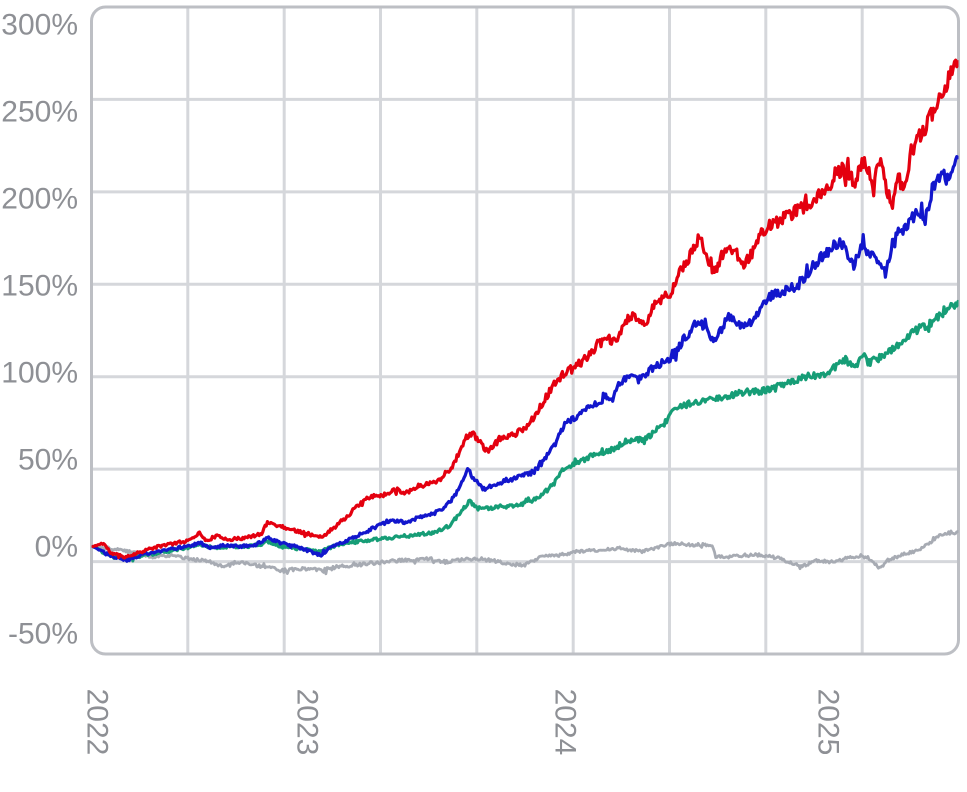  I want to click on y-tick-label: 250%, so click(39, 112).